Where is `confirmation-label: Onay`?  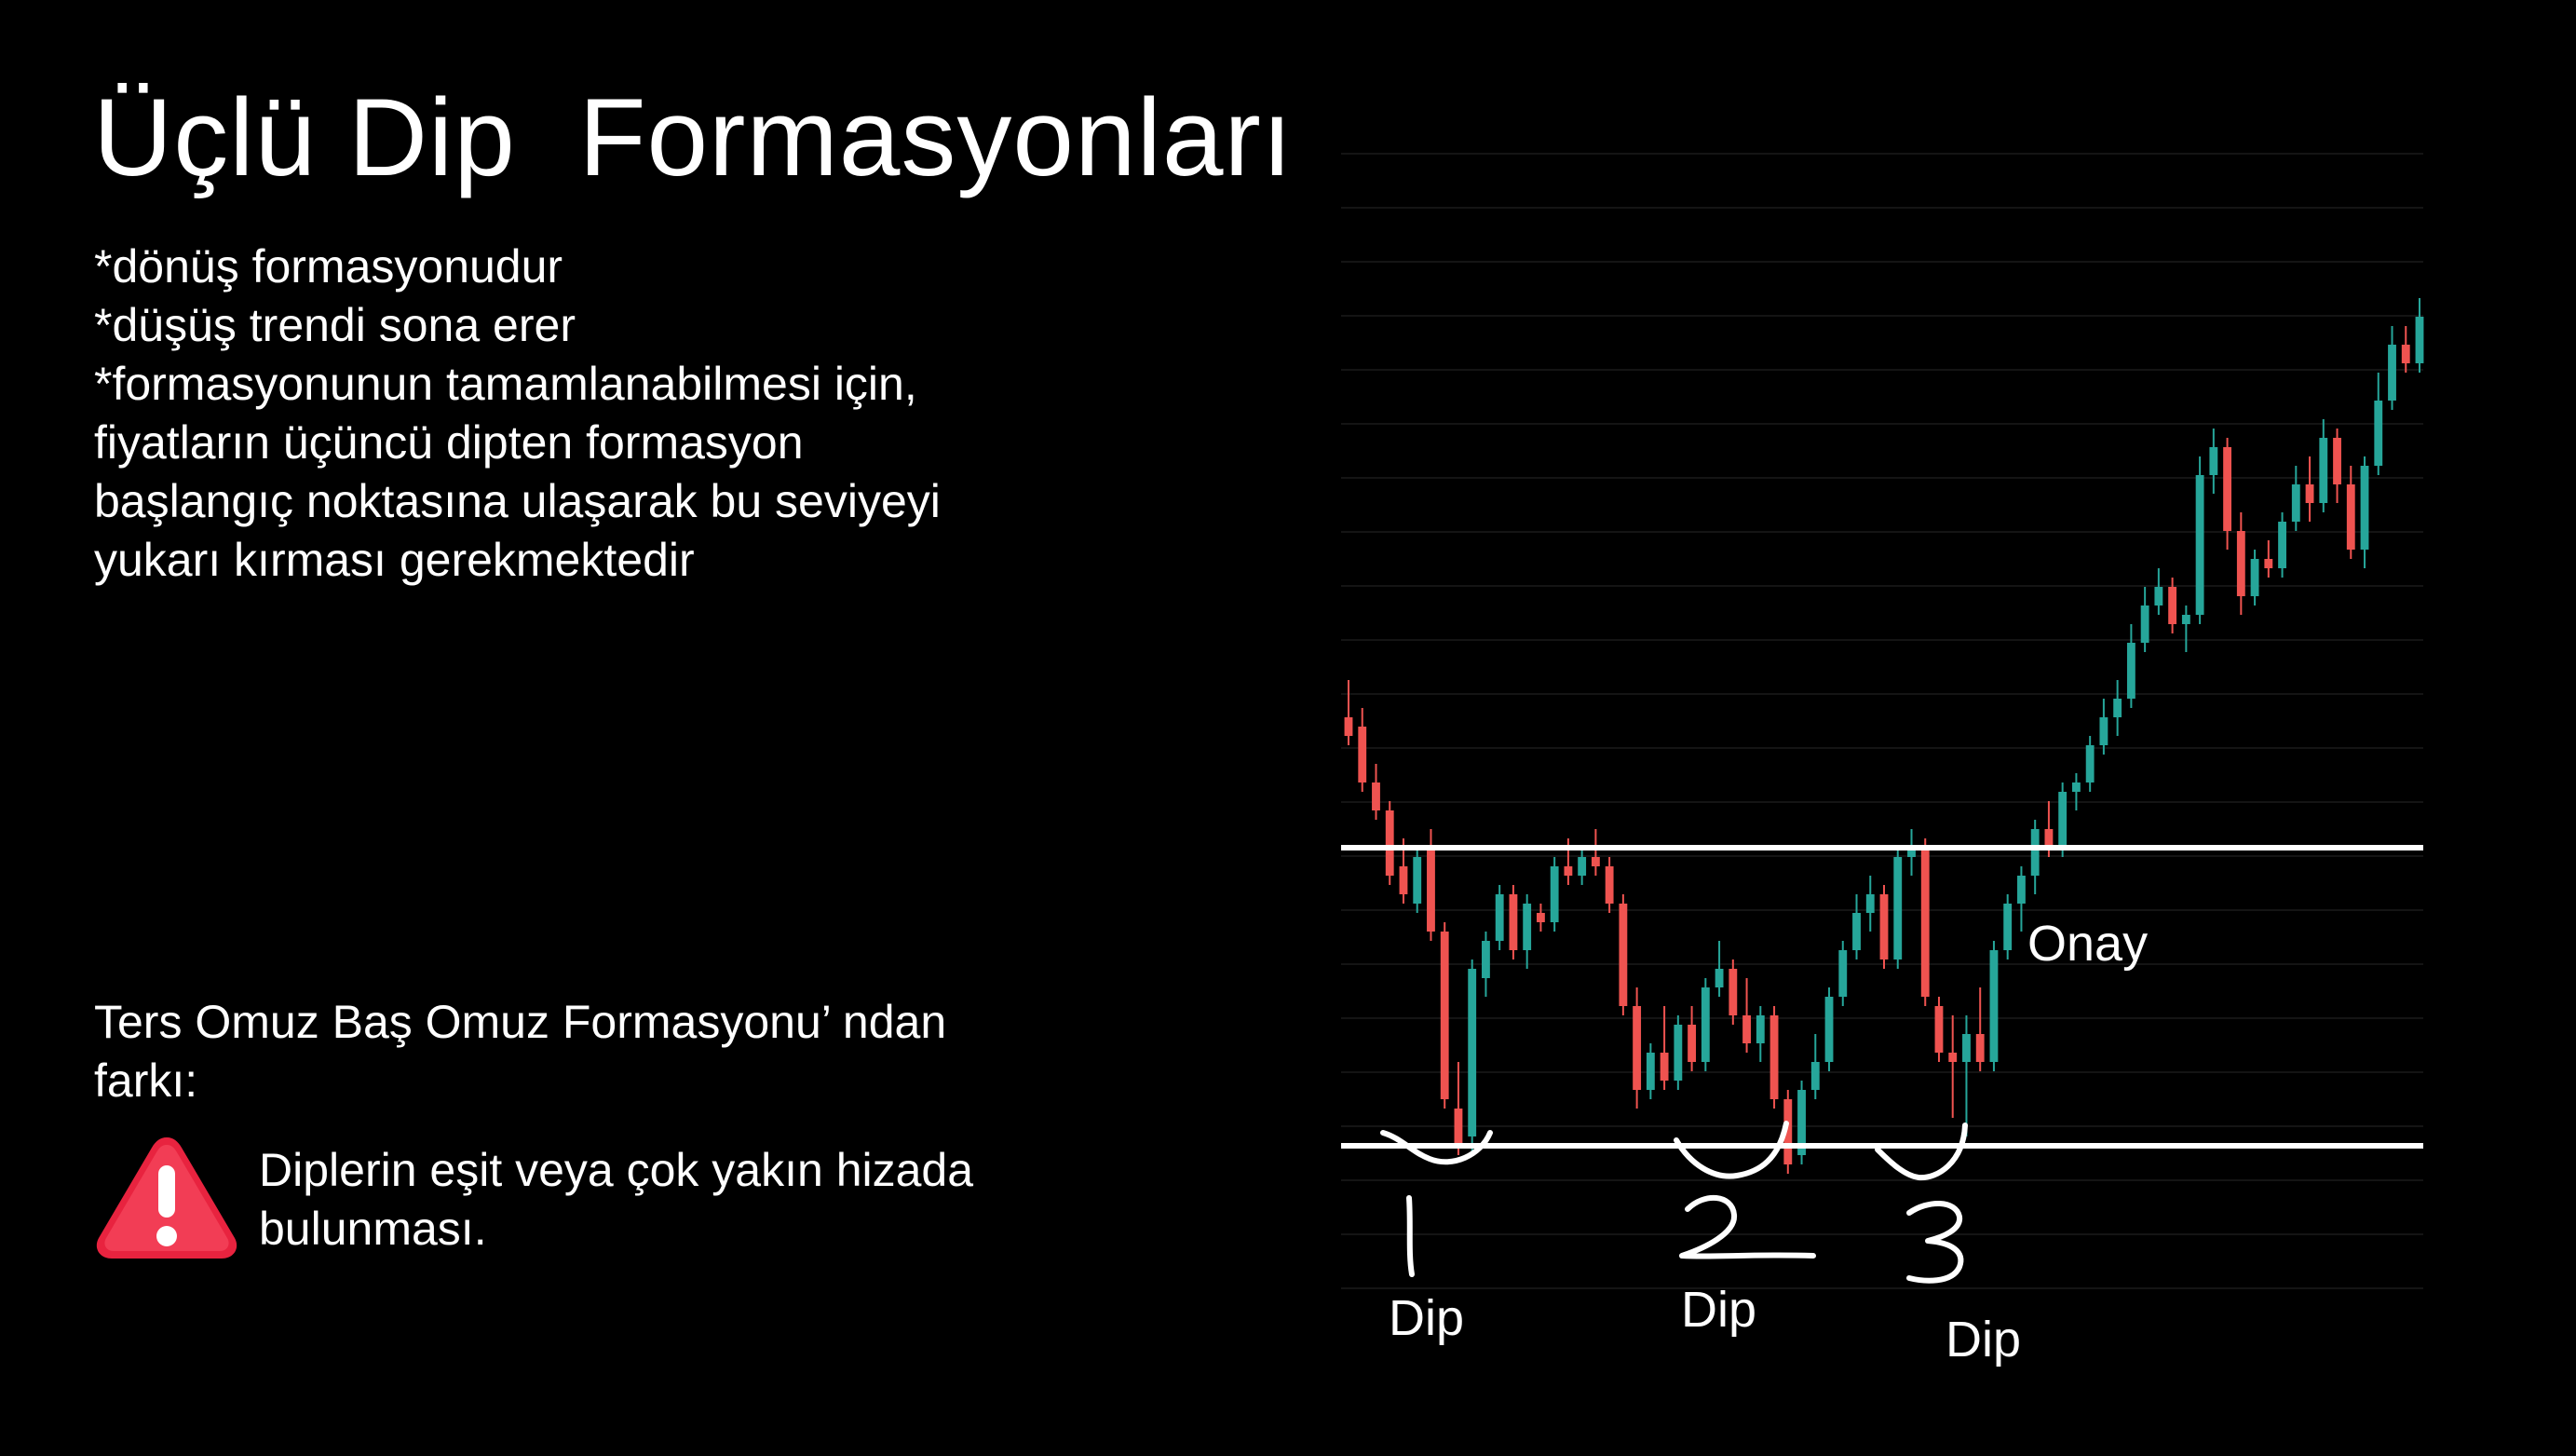 confirmation-label: Onay is located at coordinates (2088, 944).